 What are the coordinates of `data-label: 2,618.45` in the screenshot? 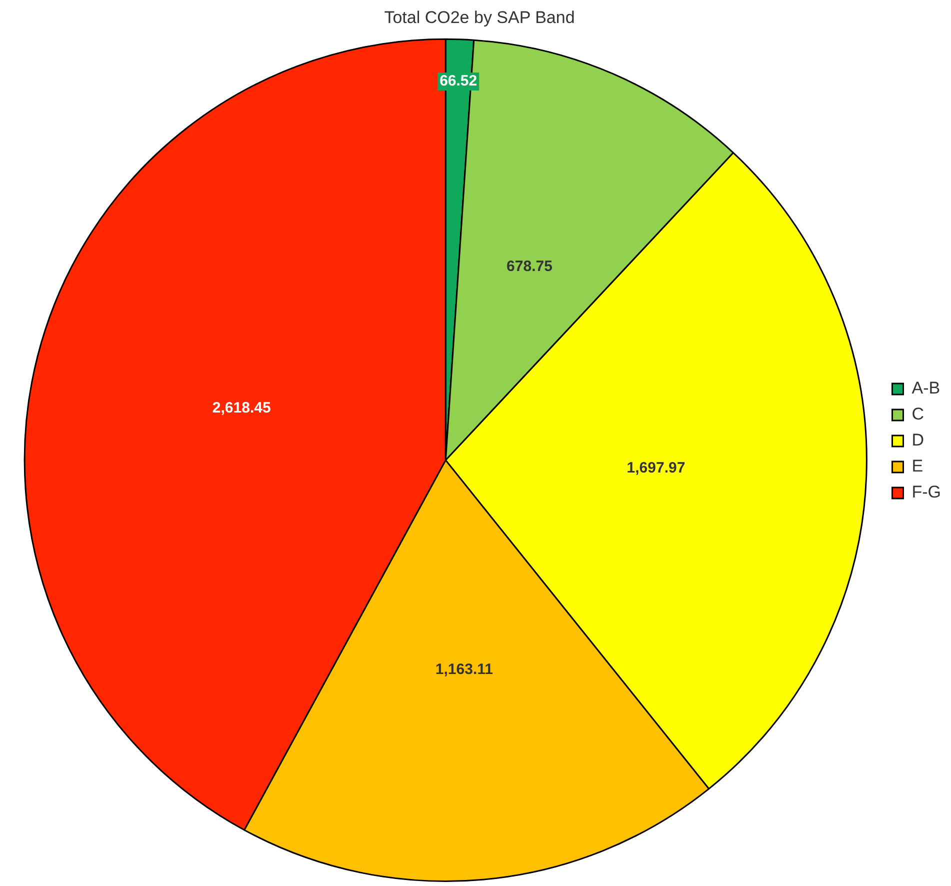 It's located at (241, 407).